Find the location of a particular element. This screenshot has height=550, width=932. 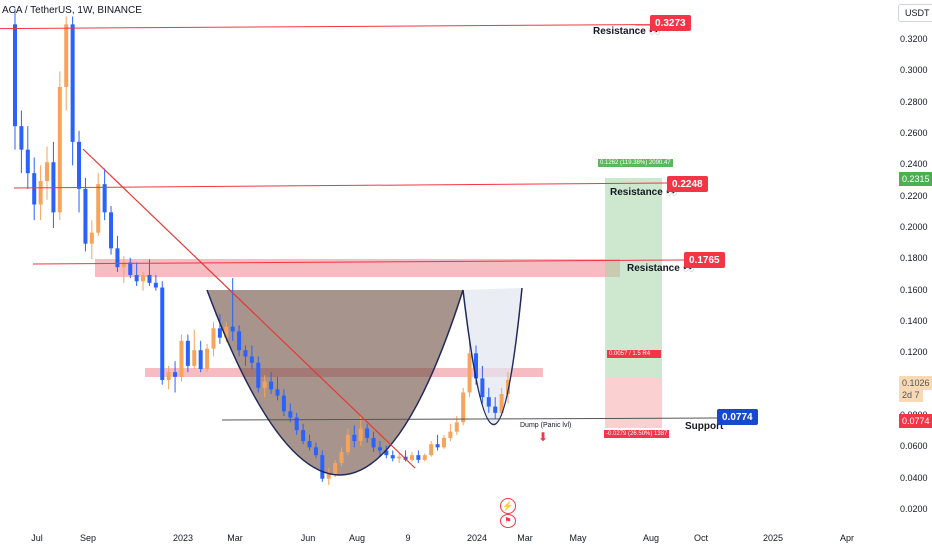

cup-curve is located at coordinates (335, 382).